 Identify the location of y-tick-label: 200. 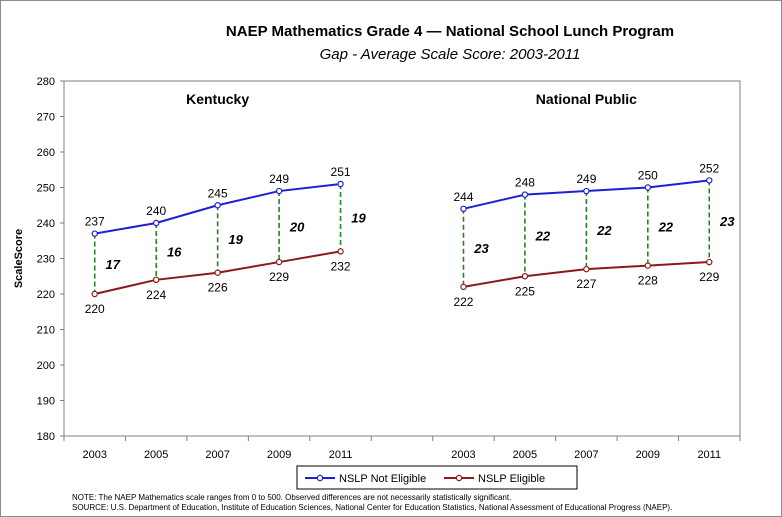
(46, 366).